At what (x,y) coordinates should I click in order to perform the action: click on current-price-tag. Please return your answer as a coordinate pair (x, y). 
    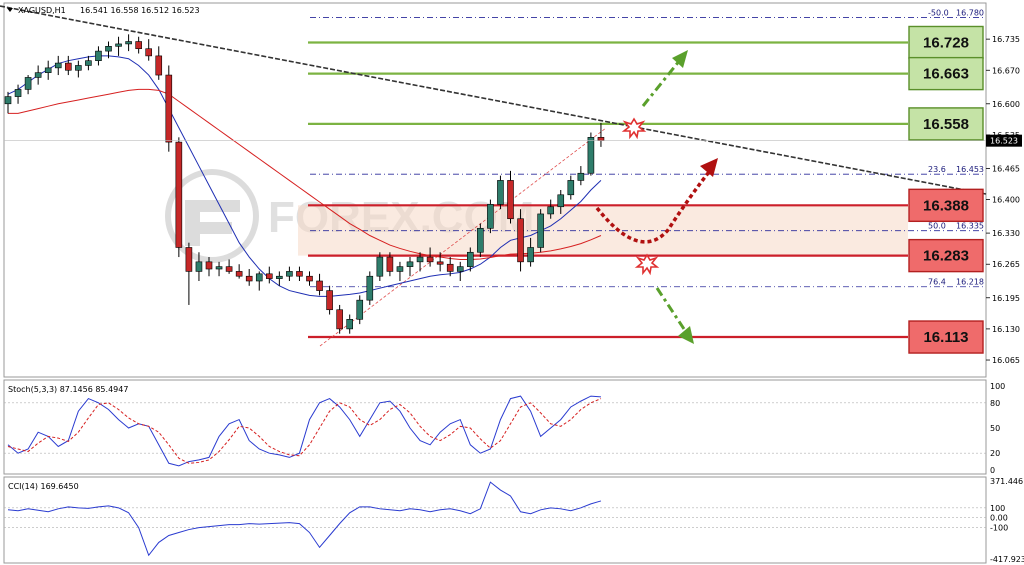
    Looking at the image, I should click on (1004, 140).